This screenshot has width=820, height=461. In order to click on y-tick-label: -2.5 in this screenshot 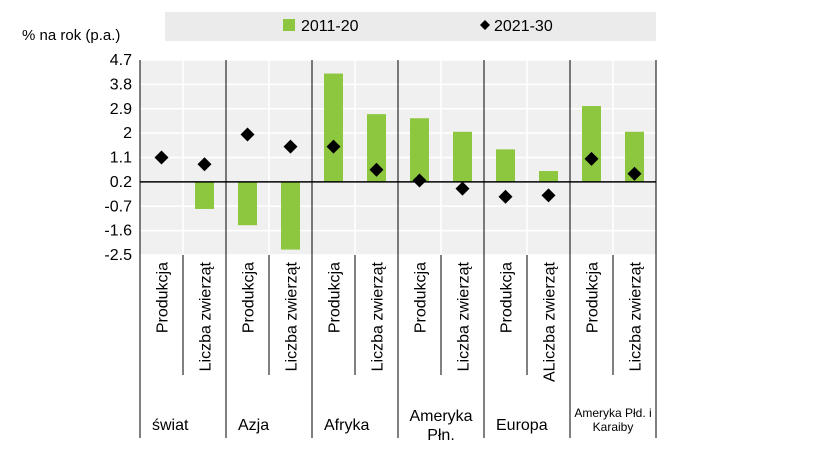, I will do `click(118, 255)`.